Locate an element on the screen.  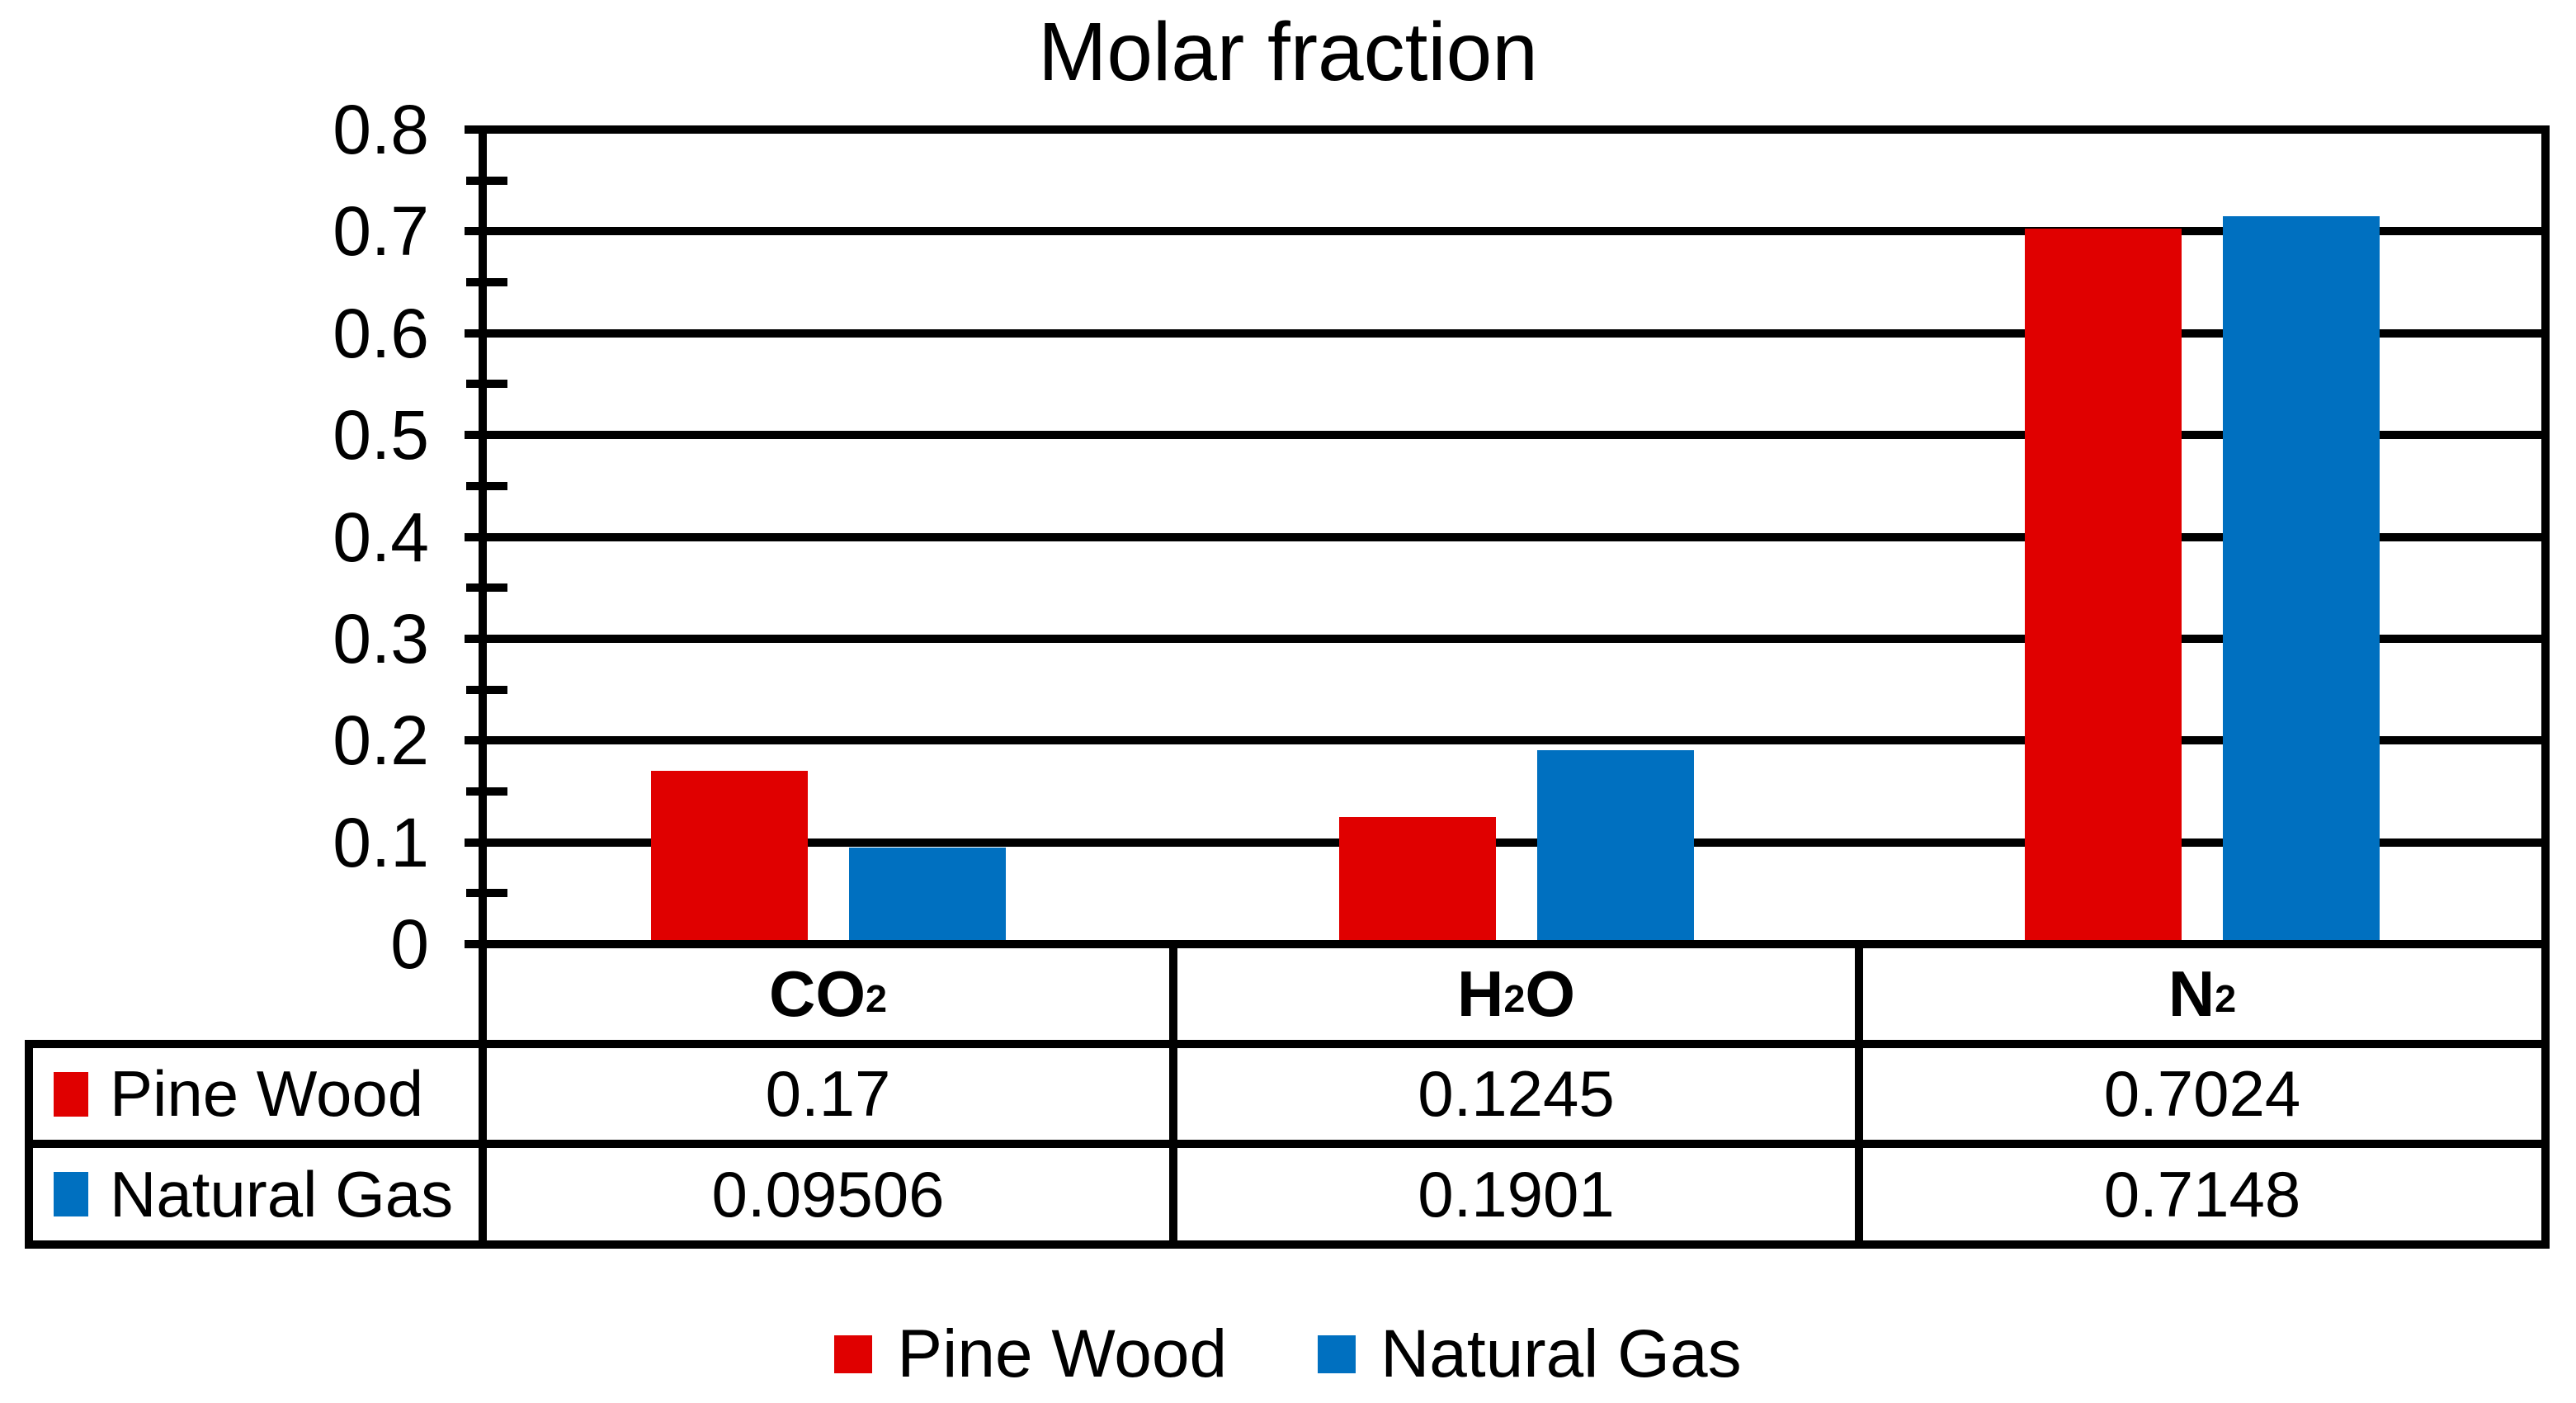
y-tick-label-0.2: 0.2 is located at coordinates (381, 741).